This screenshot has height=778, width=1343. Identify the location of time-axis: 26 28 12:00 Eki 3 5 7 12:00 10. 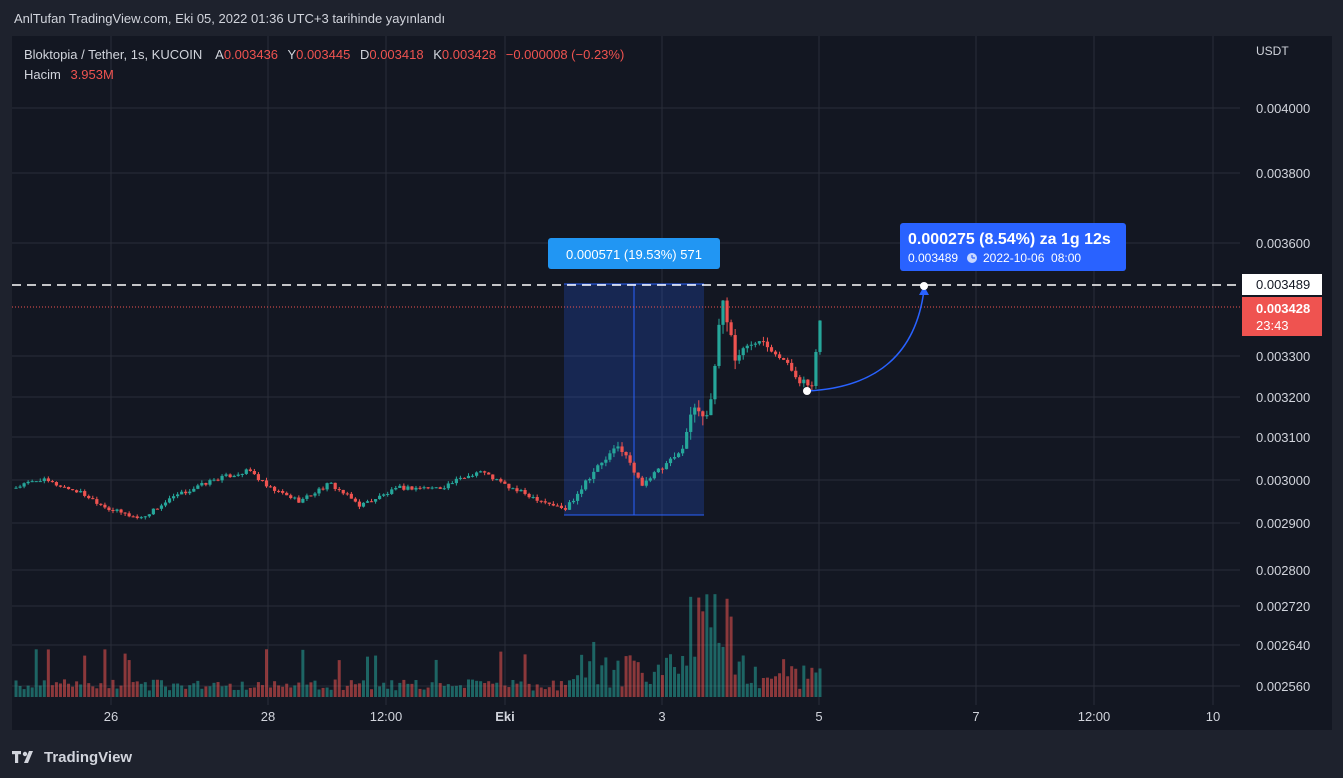
(662, 716).